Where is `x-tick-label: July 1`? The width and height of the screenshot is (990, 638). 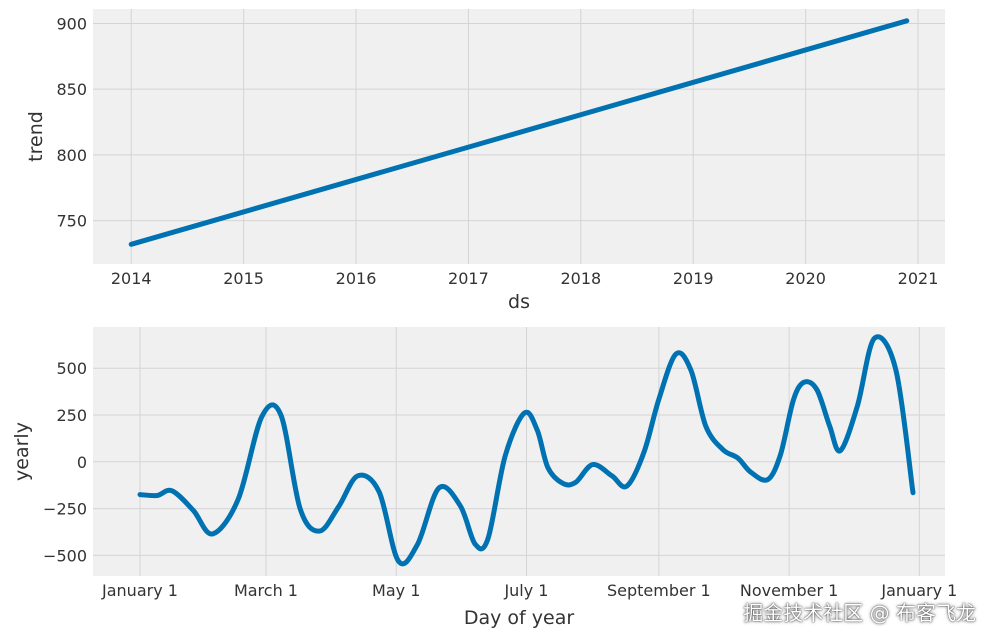
x-tick-label: July 1 is located at coordinates (525, 590).